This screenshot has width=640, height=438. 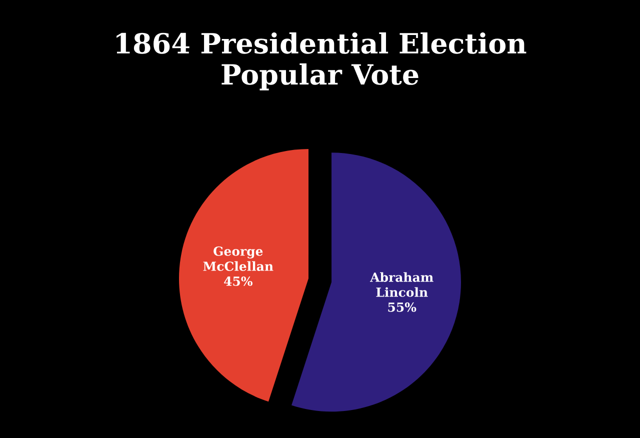 I want to click on data-label: 55%, so click(x=402, y=307).